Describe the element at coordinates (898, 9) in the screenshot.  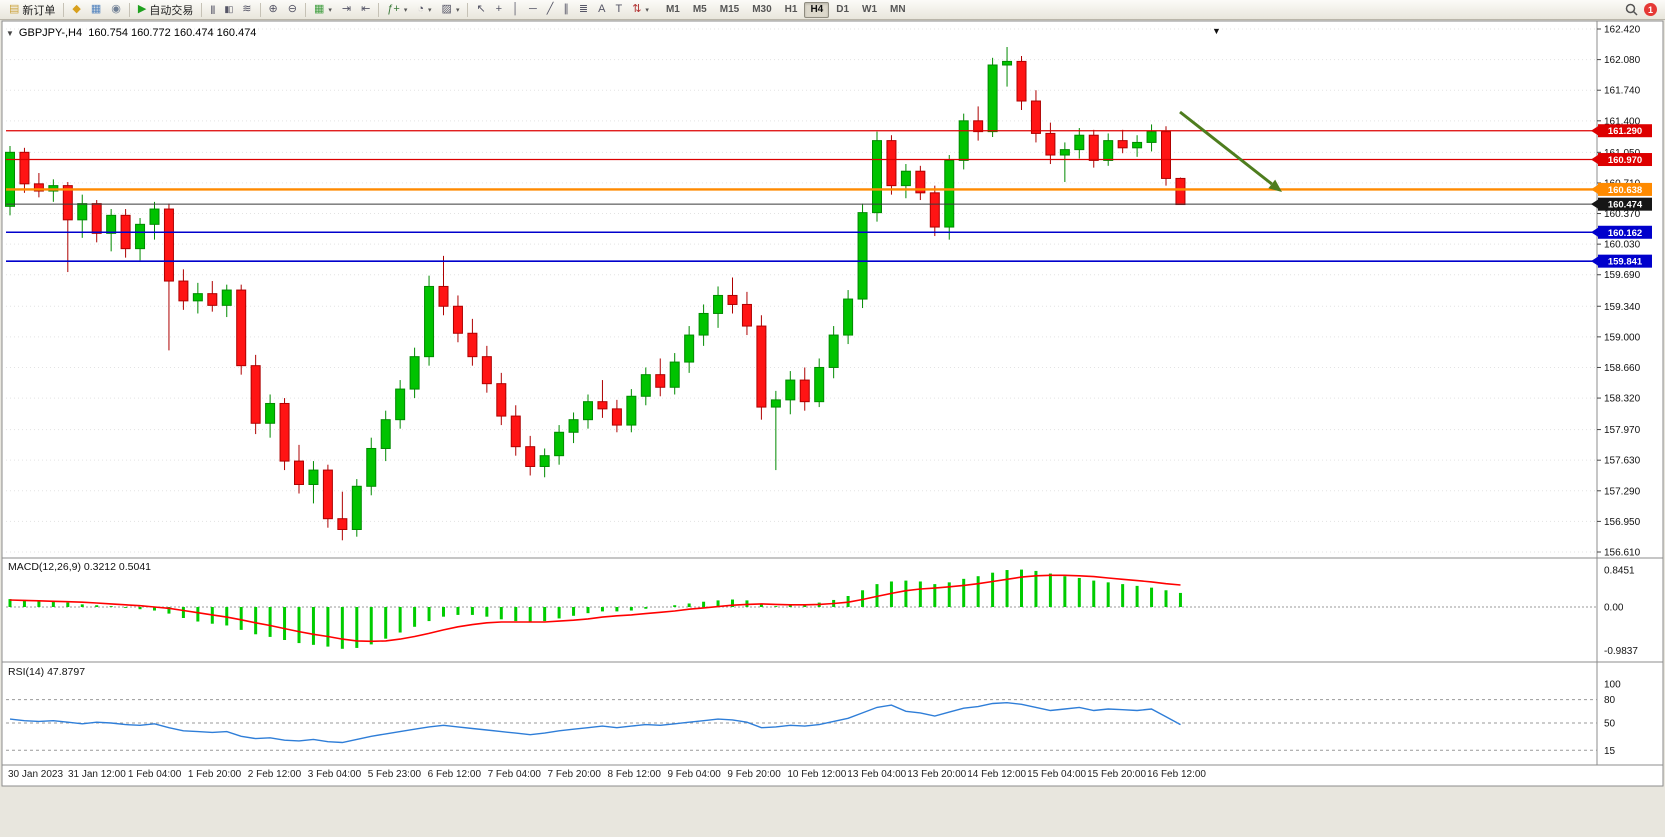
I see `timeframe-mn-button: MN` at that location.